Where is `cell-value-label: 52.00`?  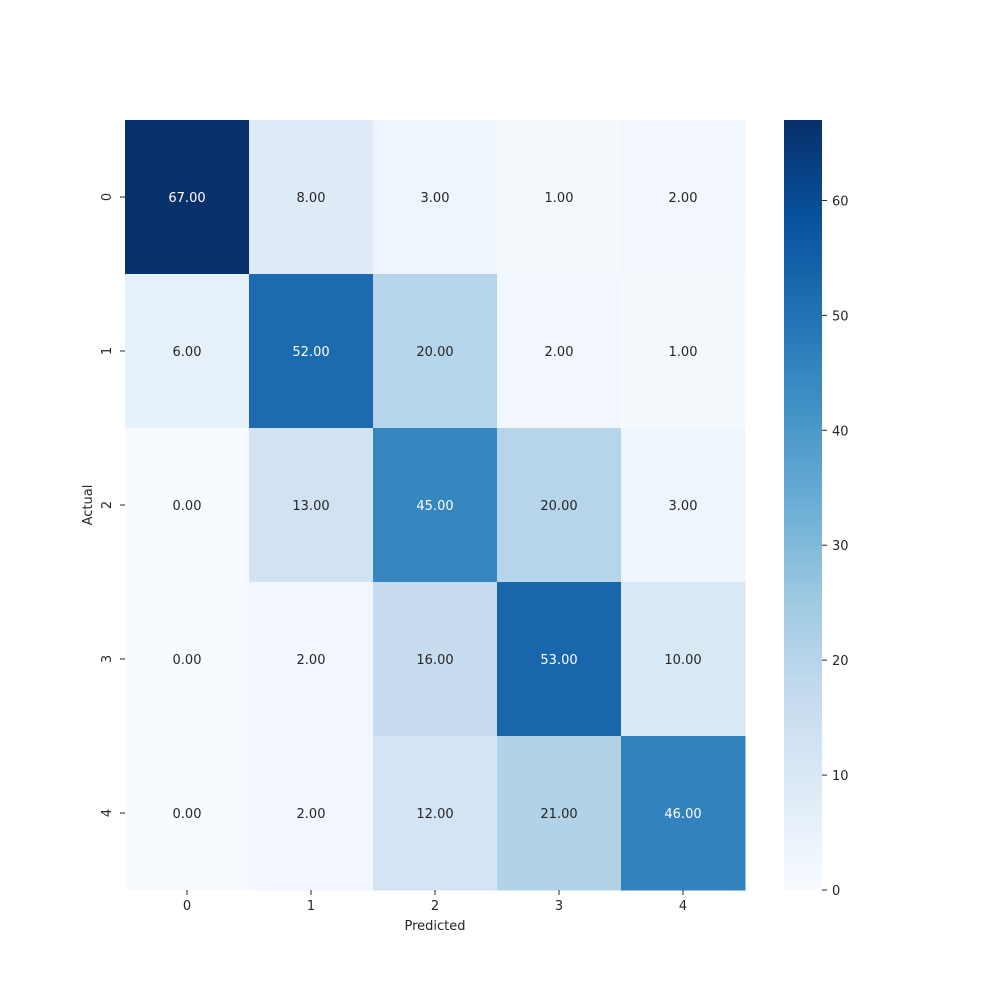 cell-value-label: 52.00 is located at coordinates (310, 352).